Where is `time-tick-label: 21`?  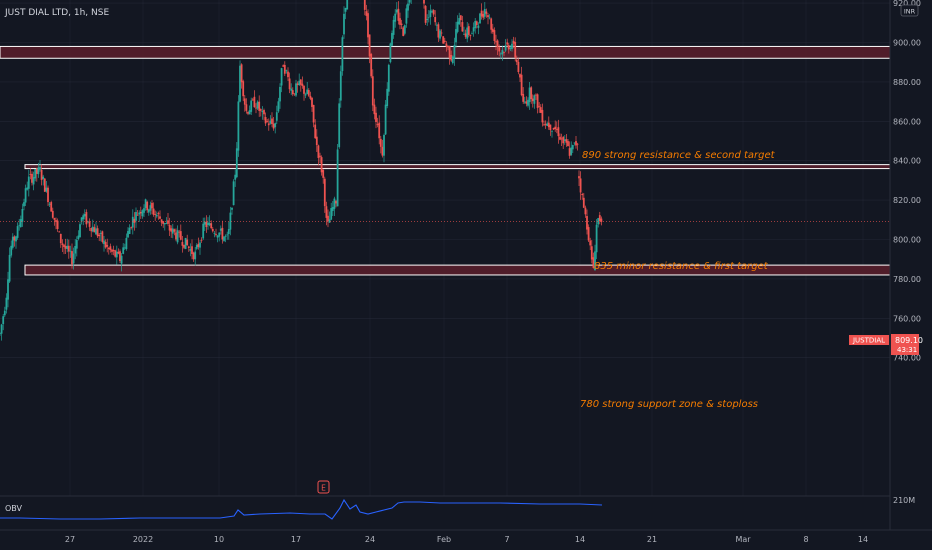
time-tick-label: 21 is located at coordinates (652, 539).